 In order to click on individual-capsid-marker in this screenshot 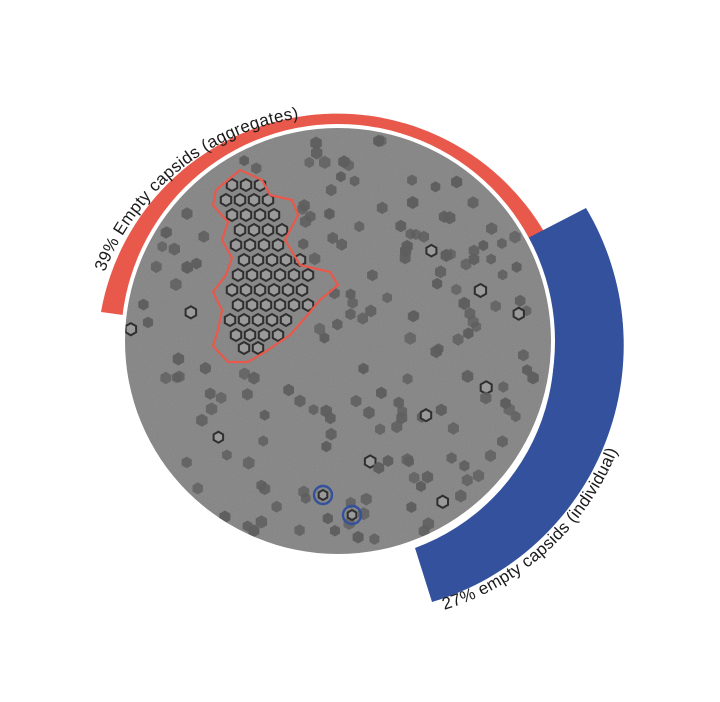, I will do `click(352, 515)`.